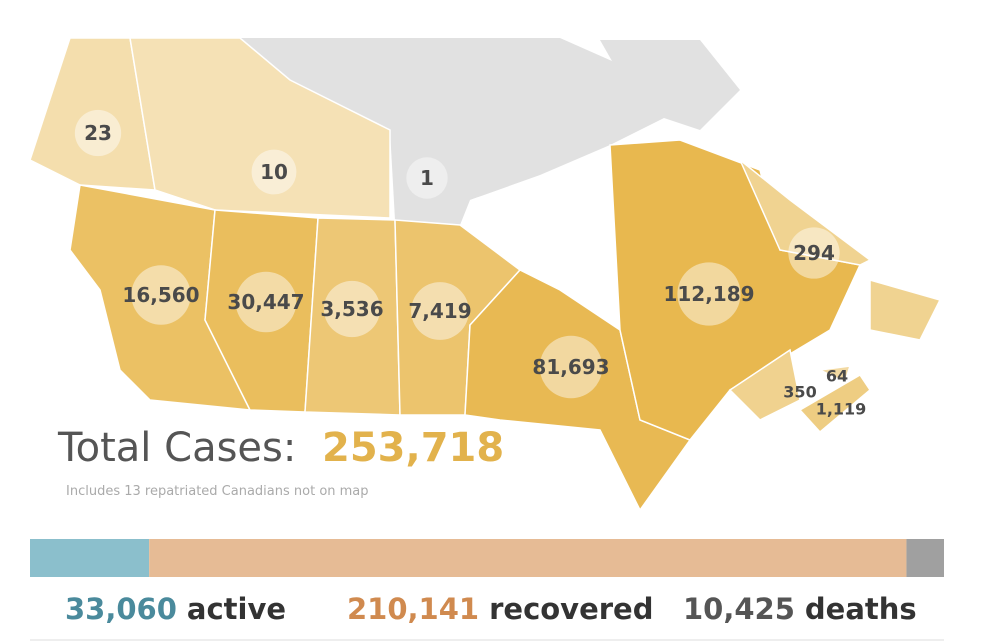 The height and width of the screenshot is (644, 986). I want to click on stat-label: recovered, so click(571, 609).